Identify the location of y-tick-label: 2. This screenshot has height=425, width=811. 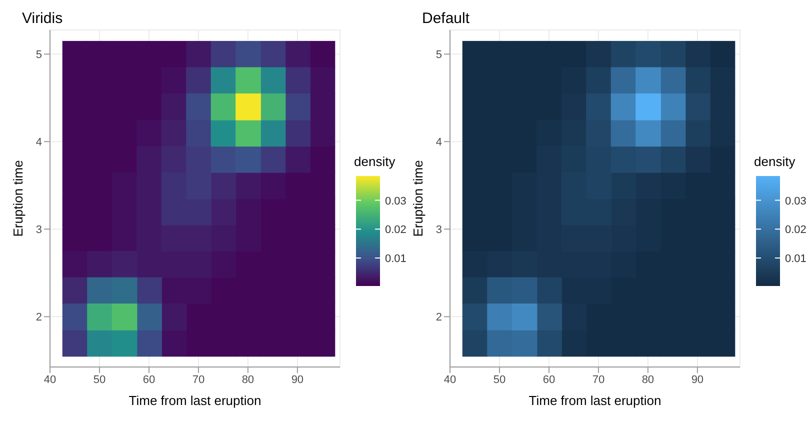
(439, 318).